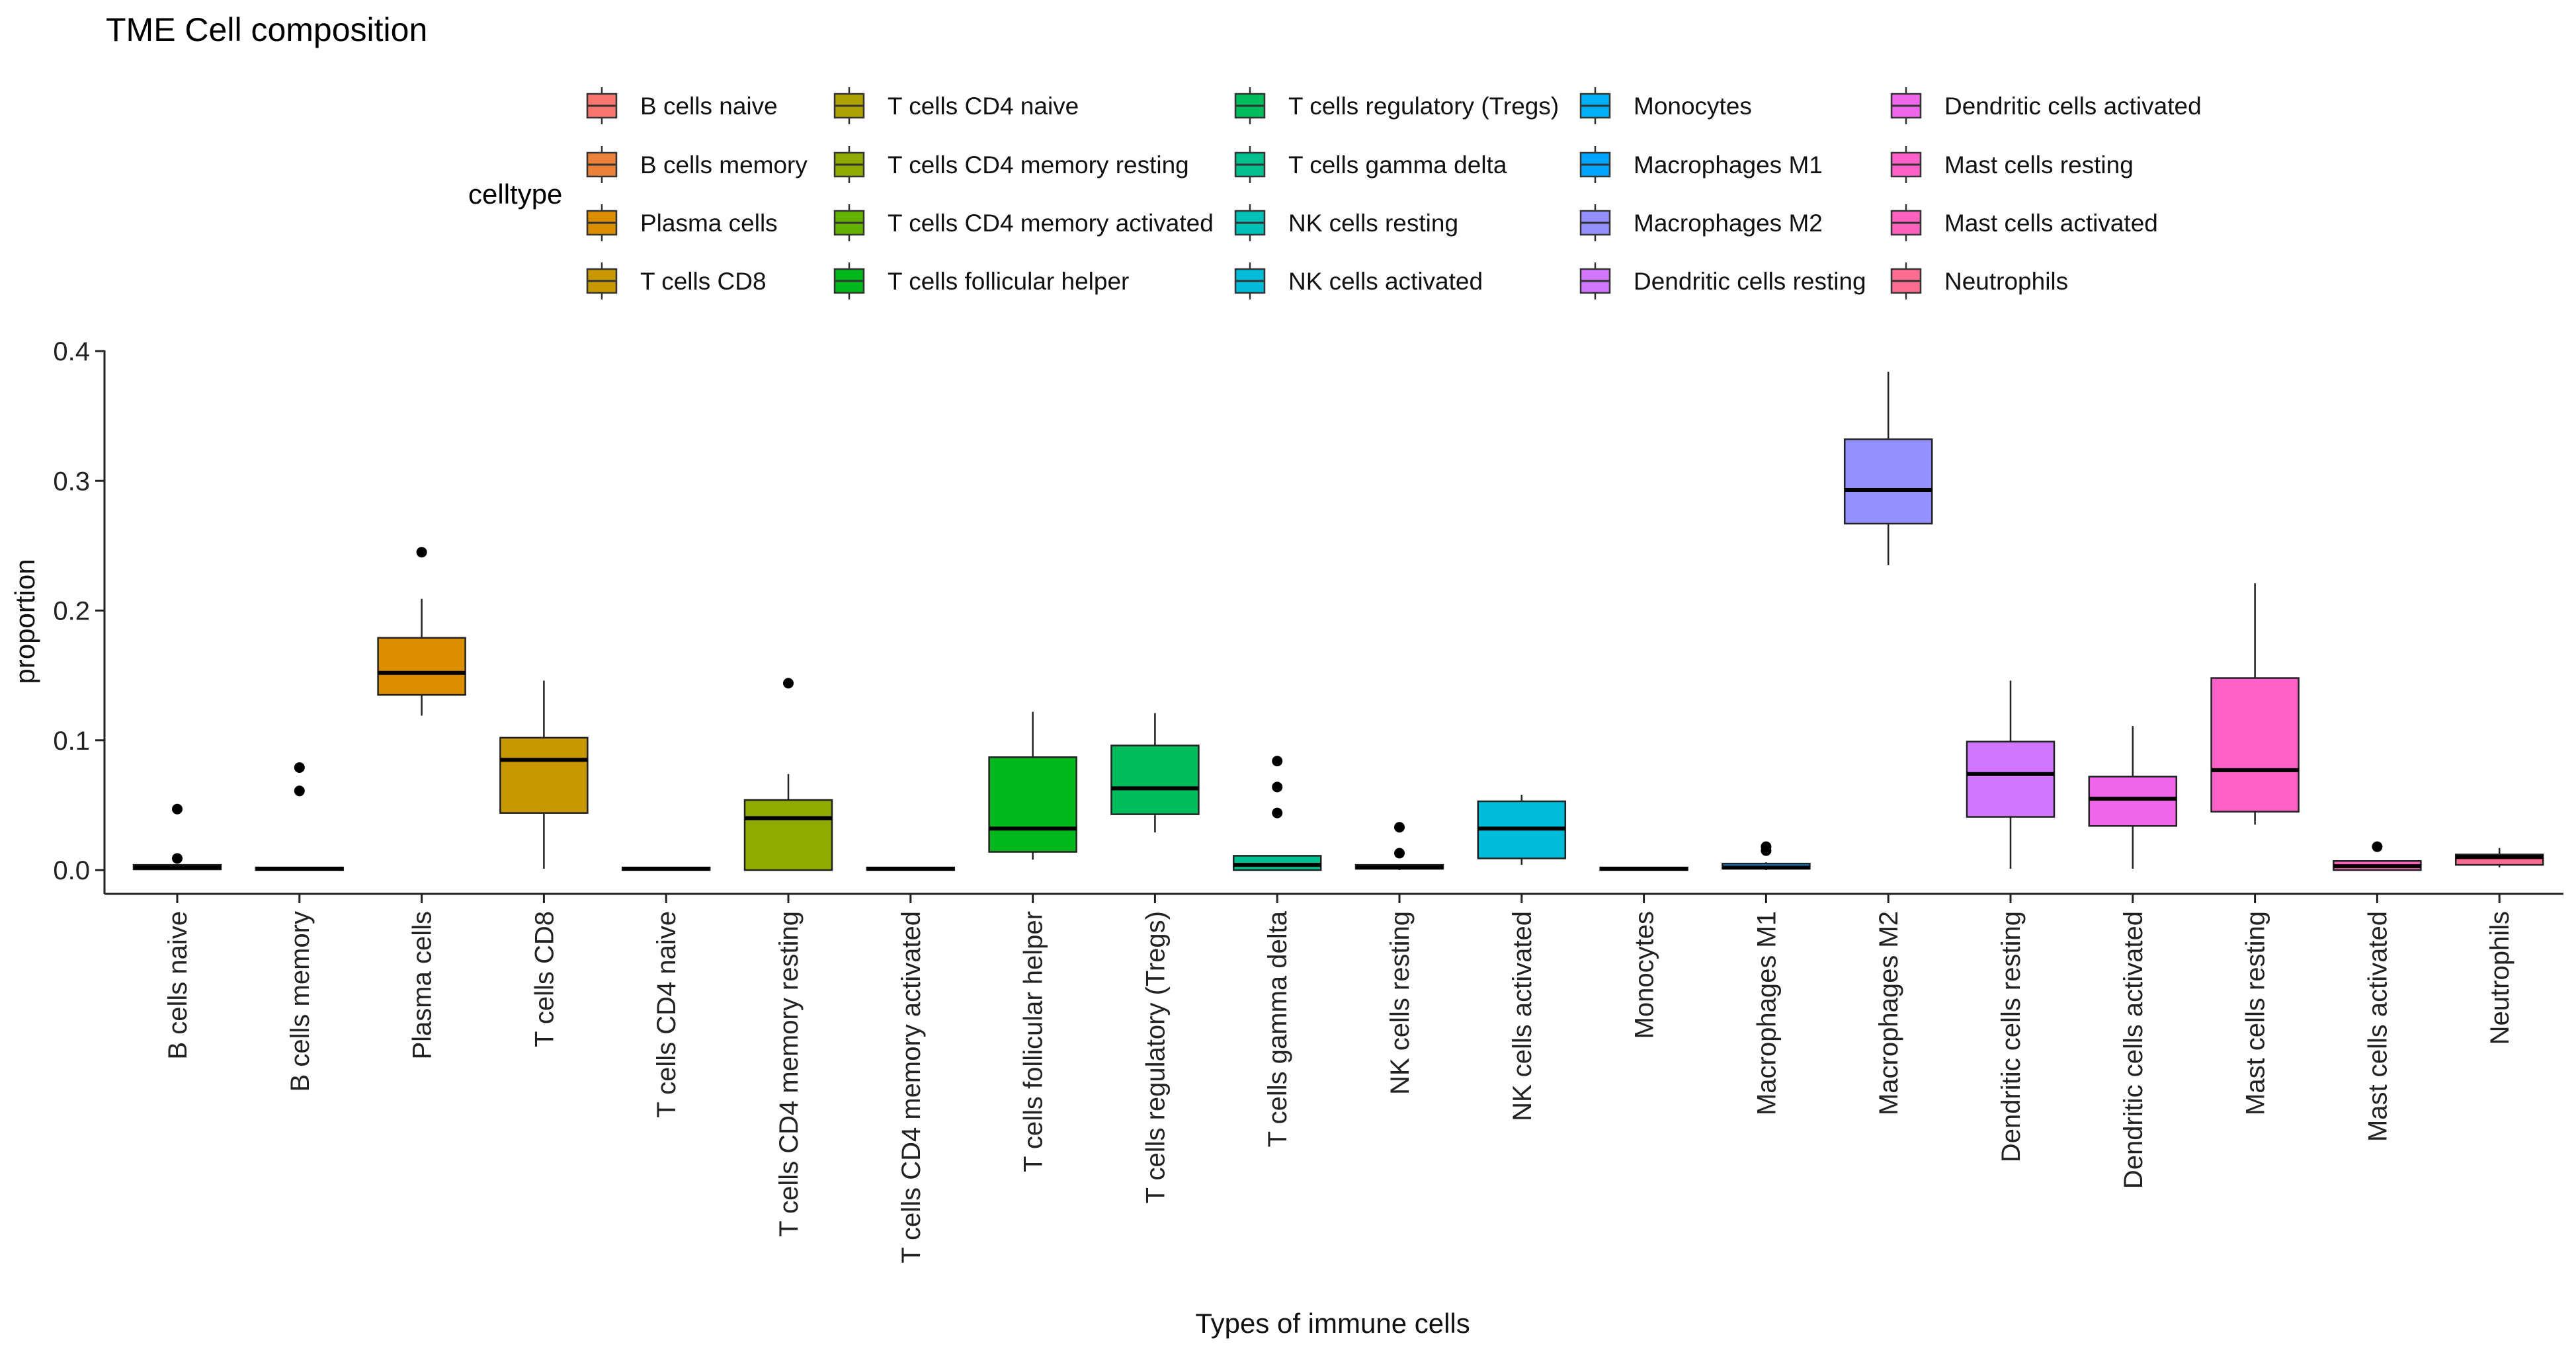 The width and height of the screenshot is (2576, 1356). What do you see at coordinates (266, 30) in the screenshot?
I see `chart-title: TME Cell composition` at bounding box center [266, 30].